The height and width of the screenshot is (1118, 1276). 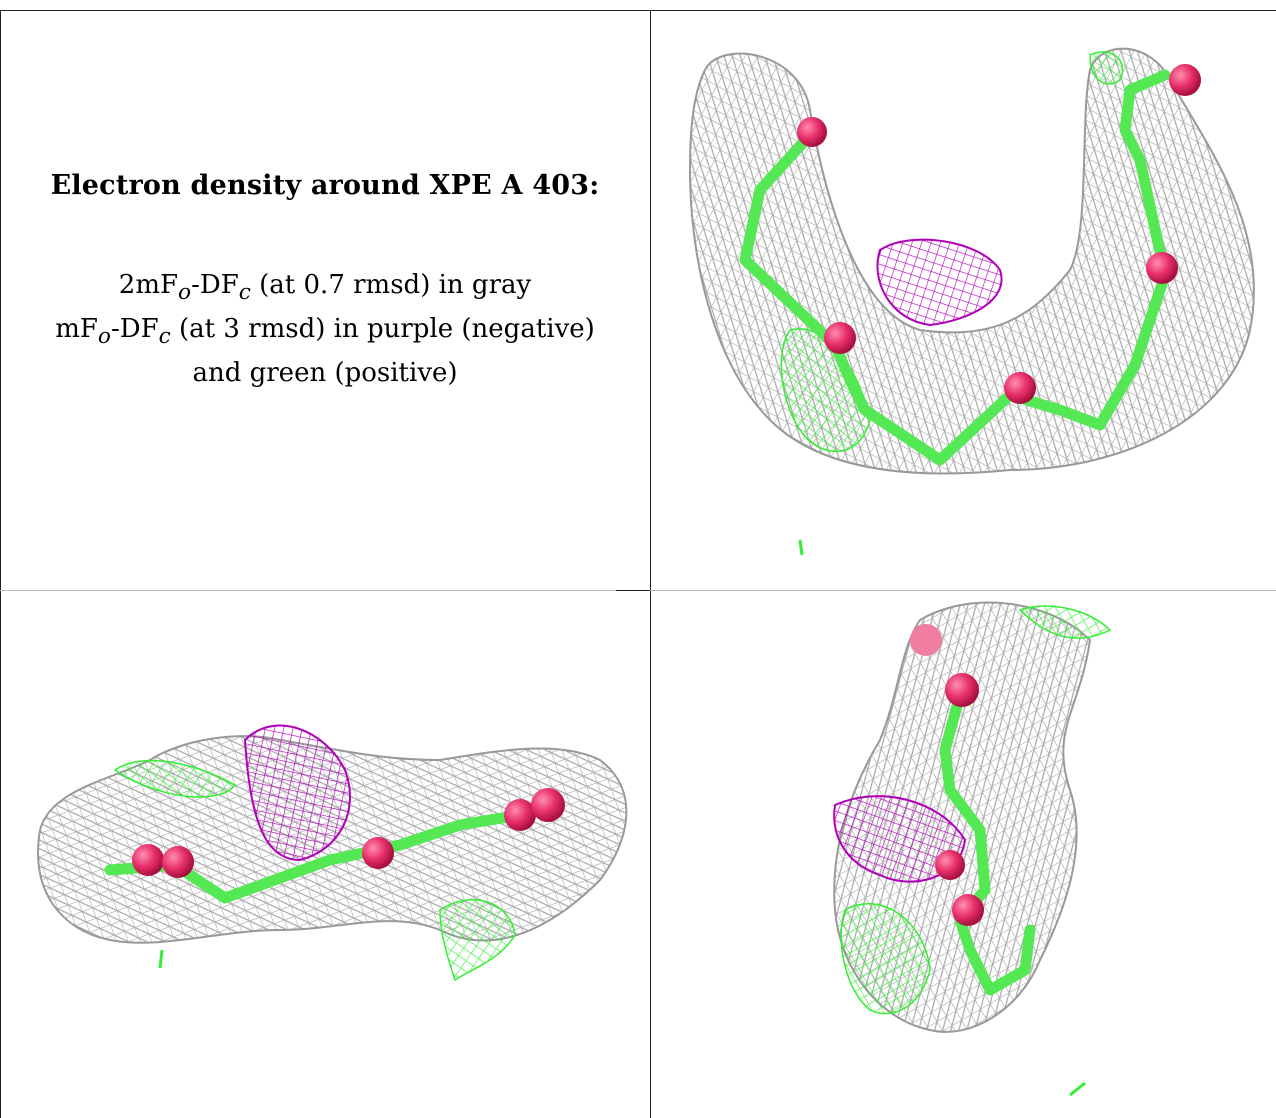 I want to click on legend-2fofc: 2mFo-DFc (at 0.7 rmsd) in gray, so click(x=325, y=288).